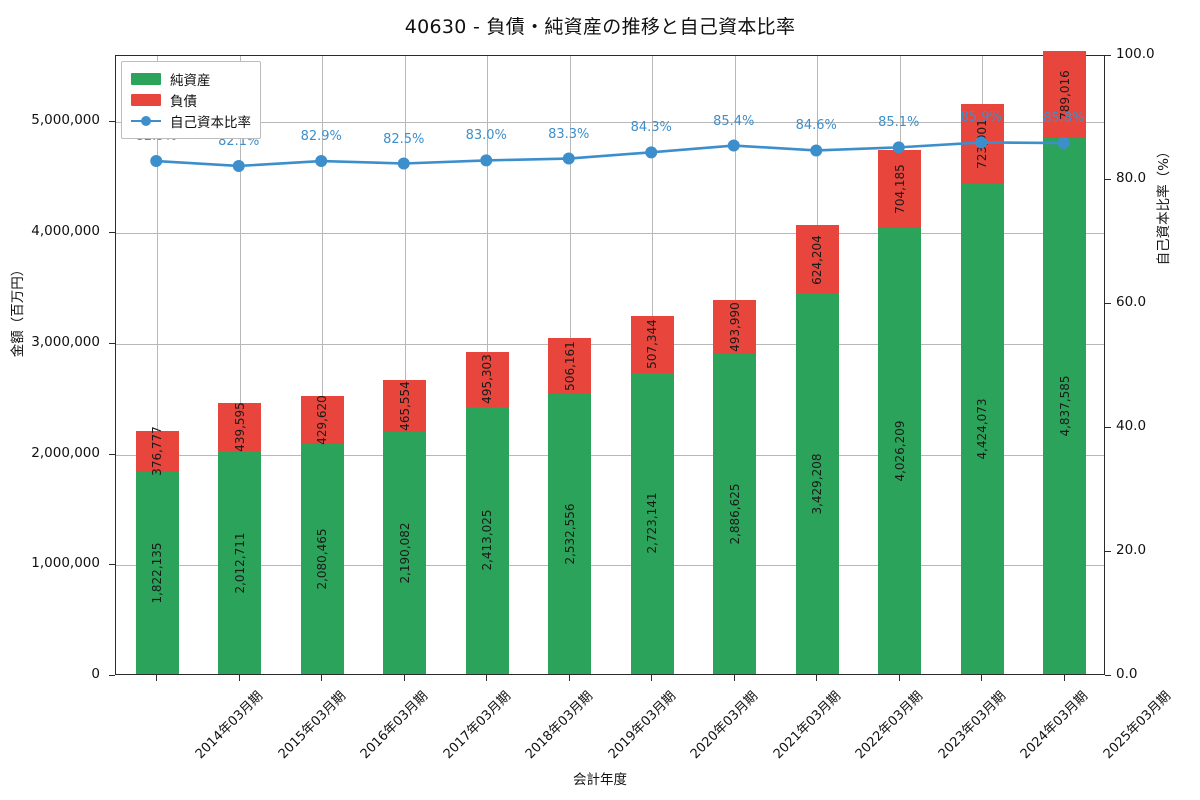 Image resolution: width=1200 pixels, height=800 pixels. I want to click on legend-line-equity-ratio, so click(146, 121).